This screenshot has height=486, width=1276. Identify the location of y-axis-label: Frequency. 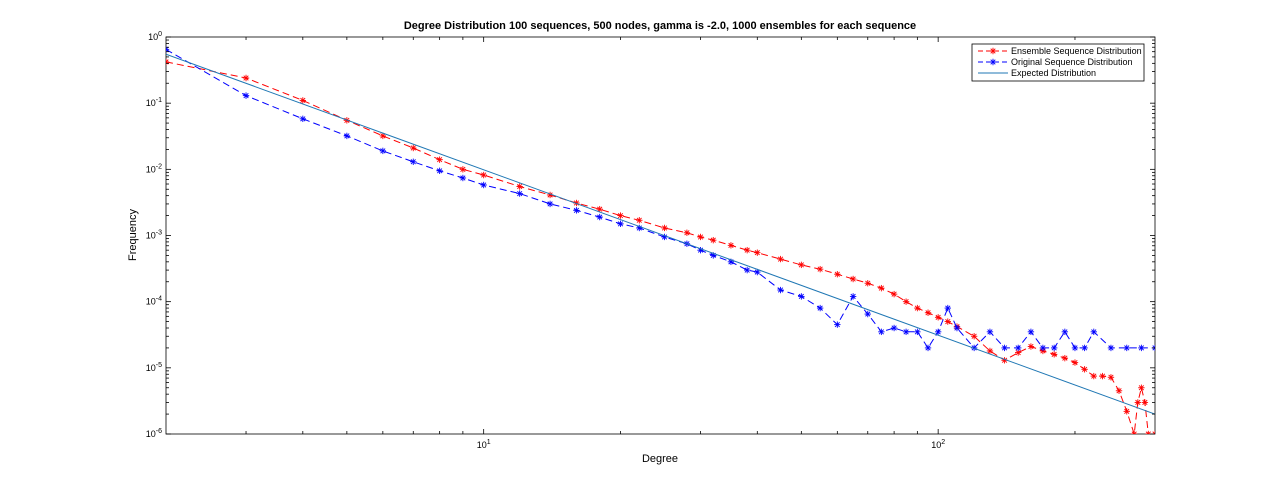
(133, 235).